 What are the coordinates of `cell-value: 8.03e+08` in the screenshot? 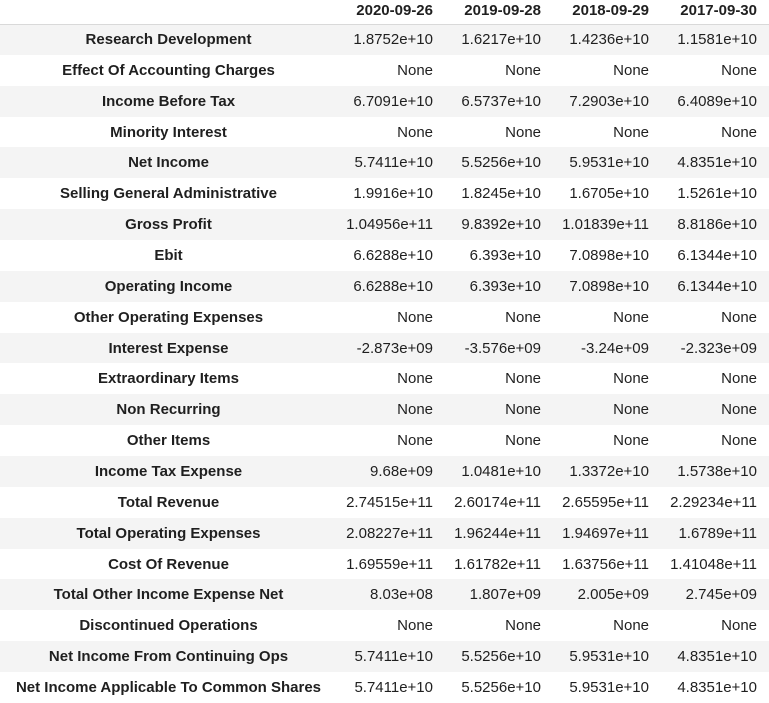 It's located at (401, 595).